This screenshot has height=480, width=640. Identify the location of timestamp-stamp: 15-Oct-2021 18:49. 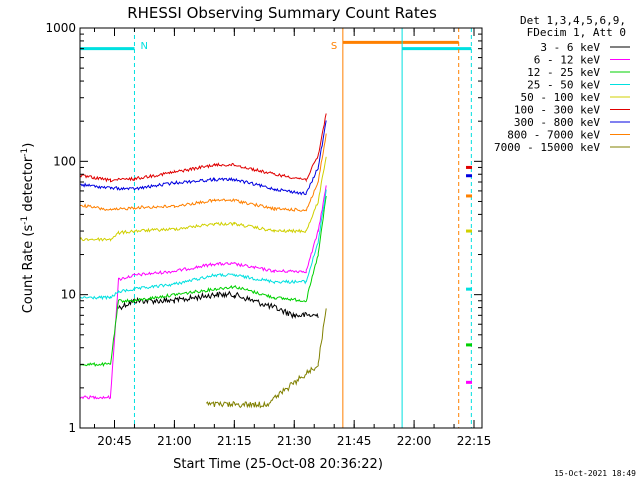
(595, 473).